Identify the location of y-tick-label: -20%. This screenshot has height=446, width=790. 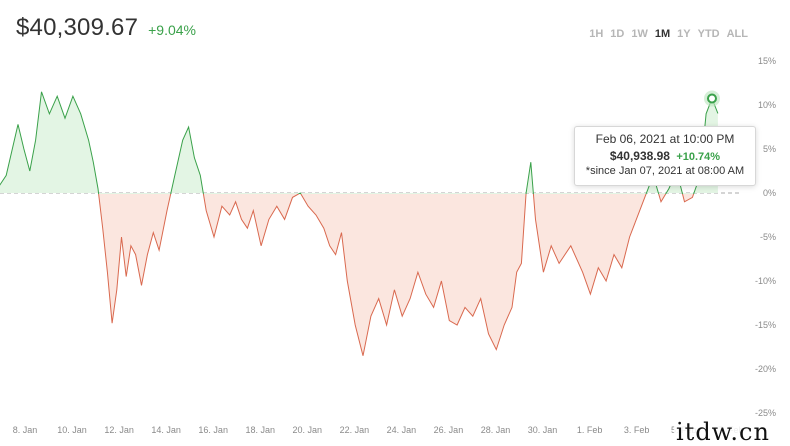
(765, 369).